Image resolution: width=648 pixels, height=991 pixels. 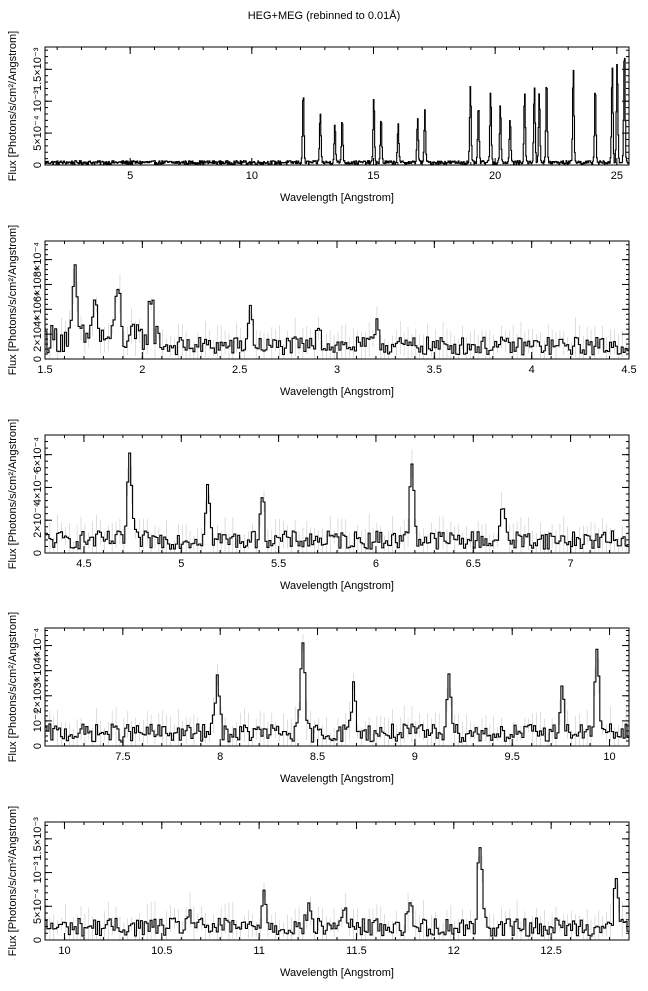 I want to click on figure-title: HEG+MEG (rebinned to 0.01Å), so click(x=324, y=16).